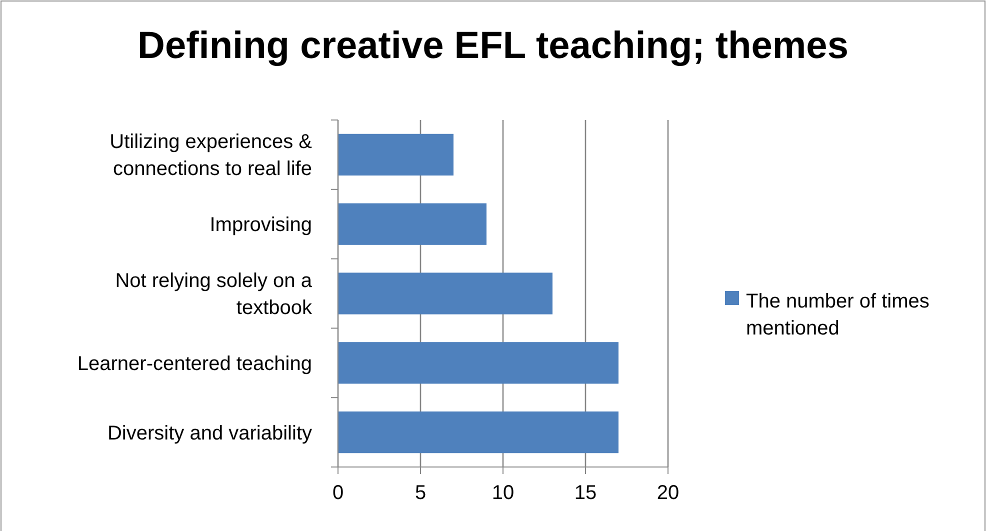  I want to click on y-tick-label: Improvising, so click(261, 225).